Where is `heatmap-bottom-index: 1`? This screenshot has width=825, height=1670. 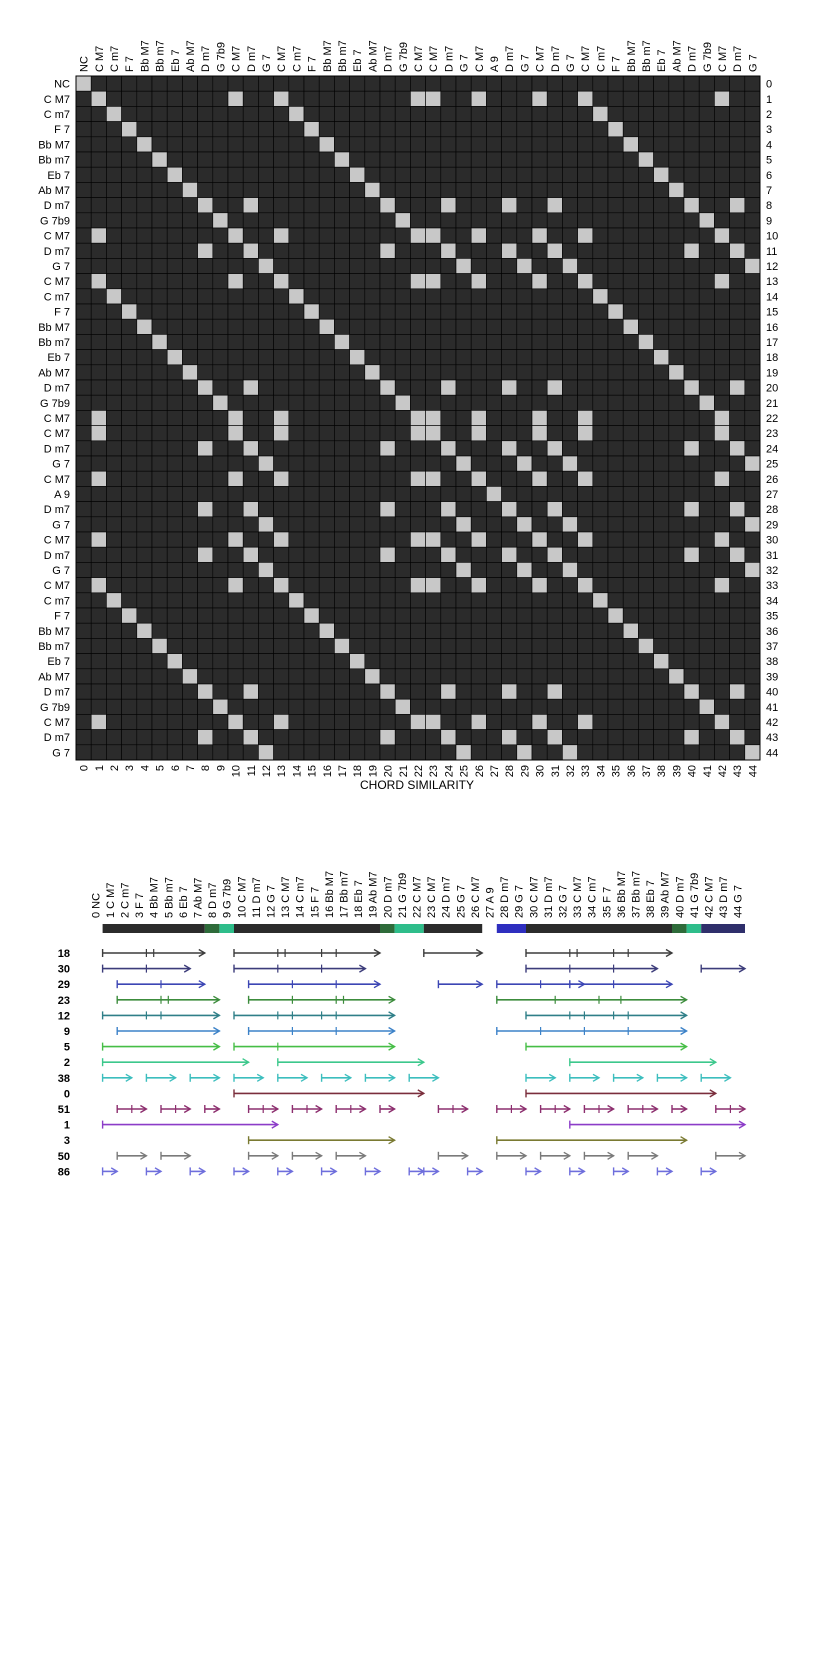 heatmap-bottom-index: 1 is located at coordinates (100, 768).